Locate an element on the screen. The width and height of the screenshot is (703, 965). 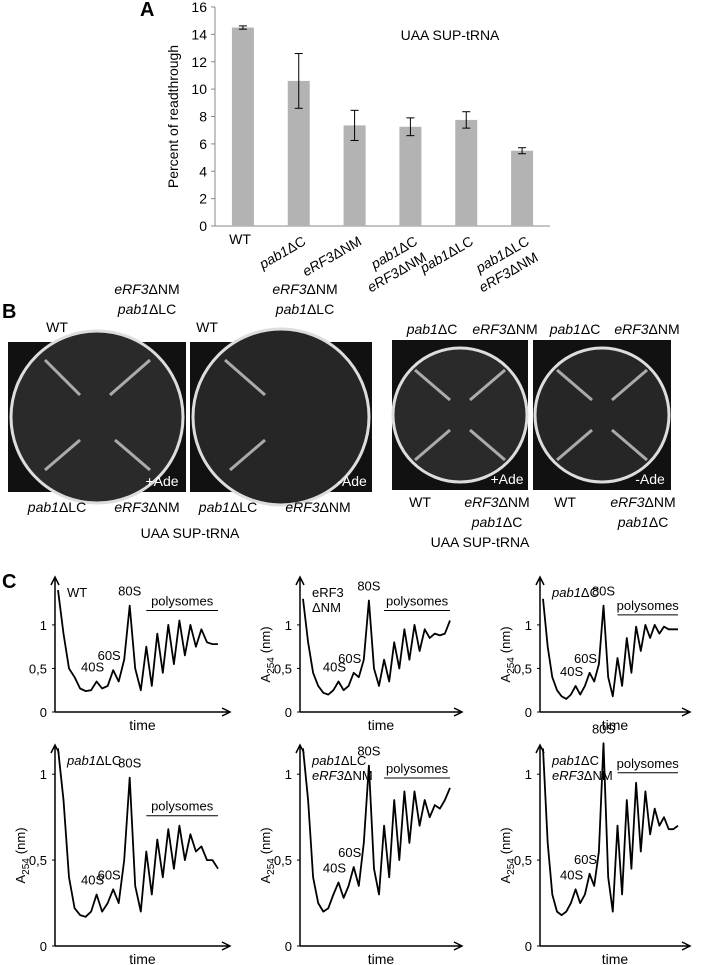
y-tick-label: 4 is located at coordinates (203, 171).